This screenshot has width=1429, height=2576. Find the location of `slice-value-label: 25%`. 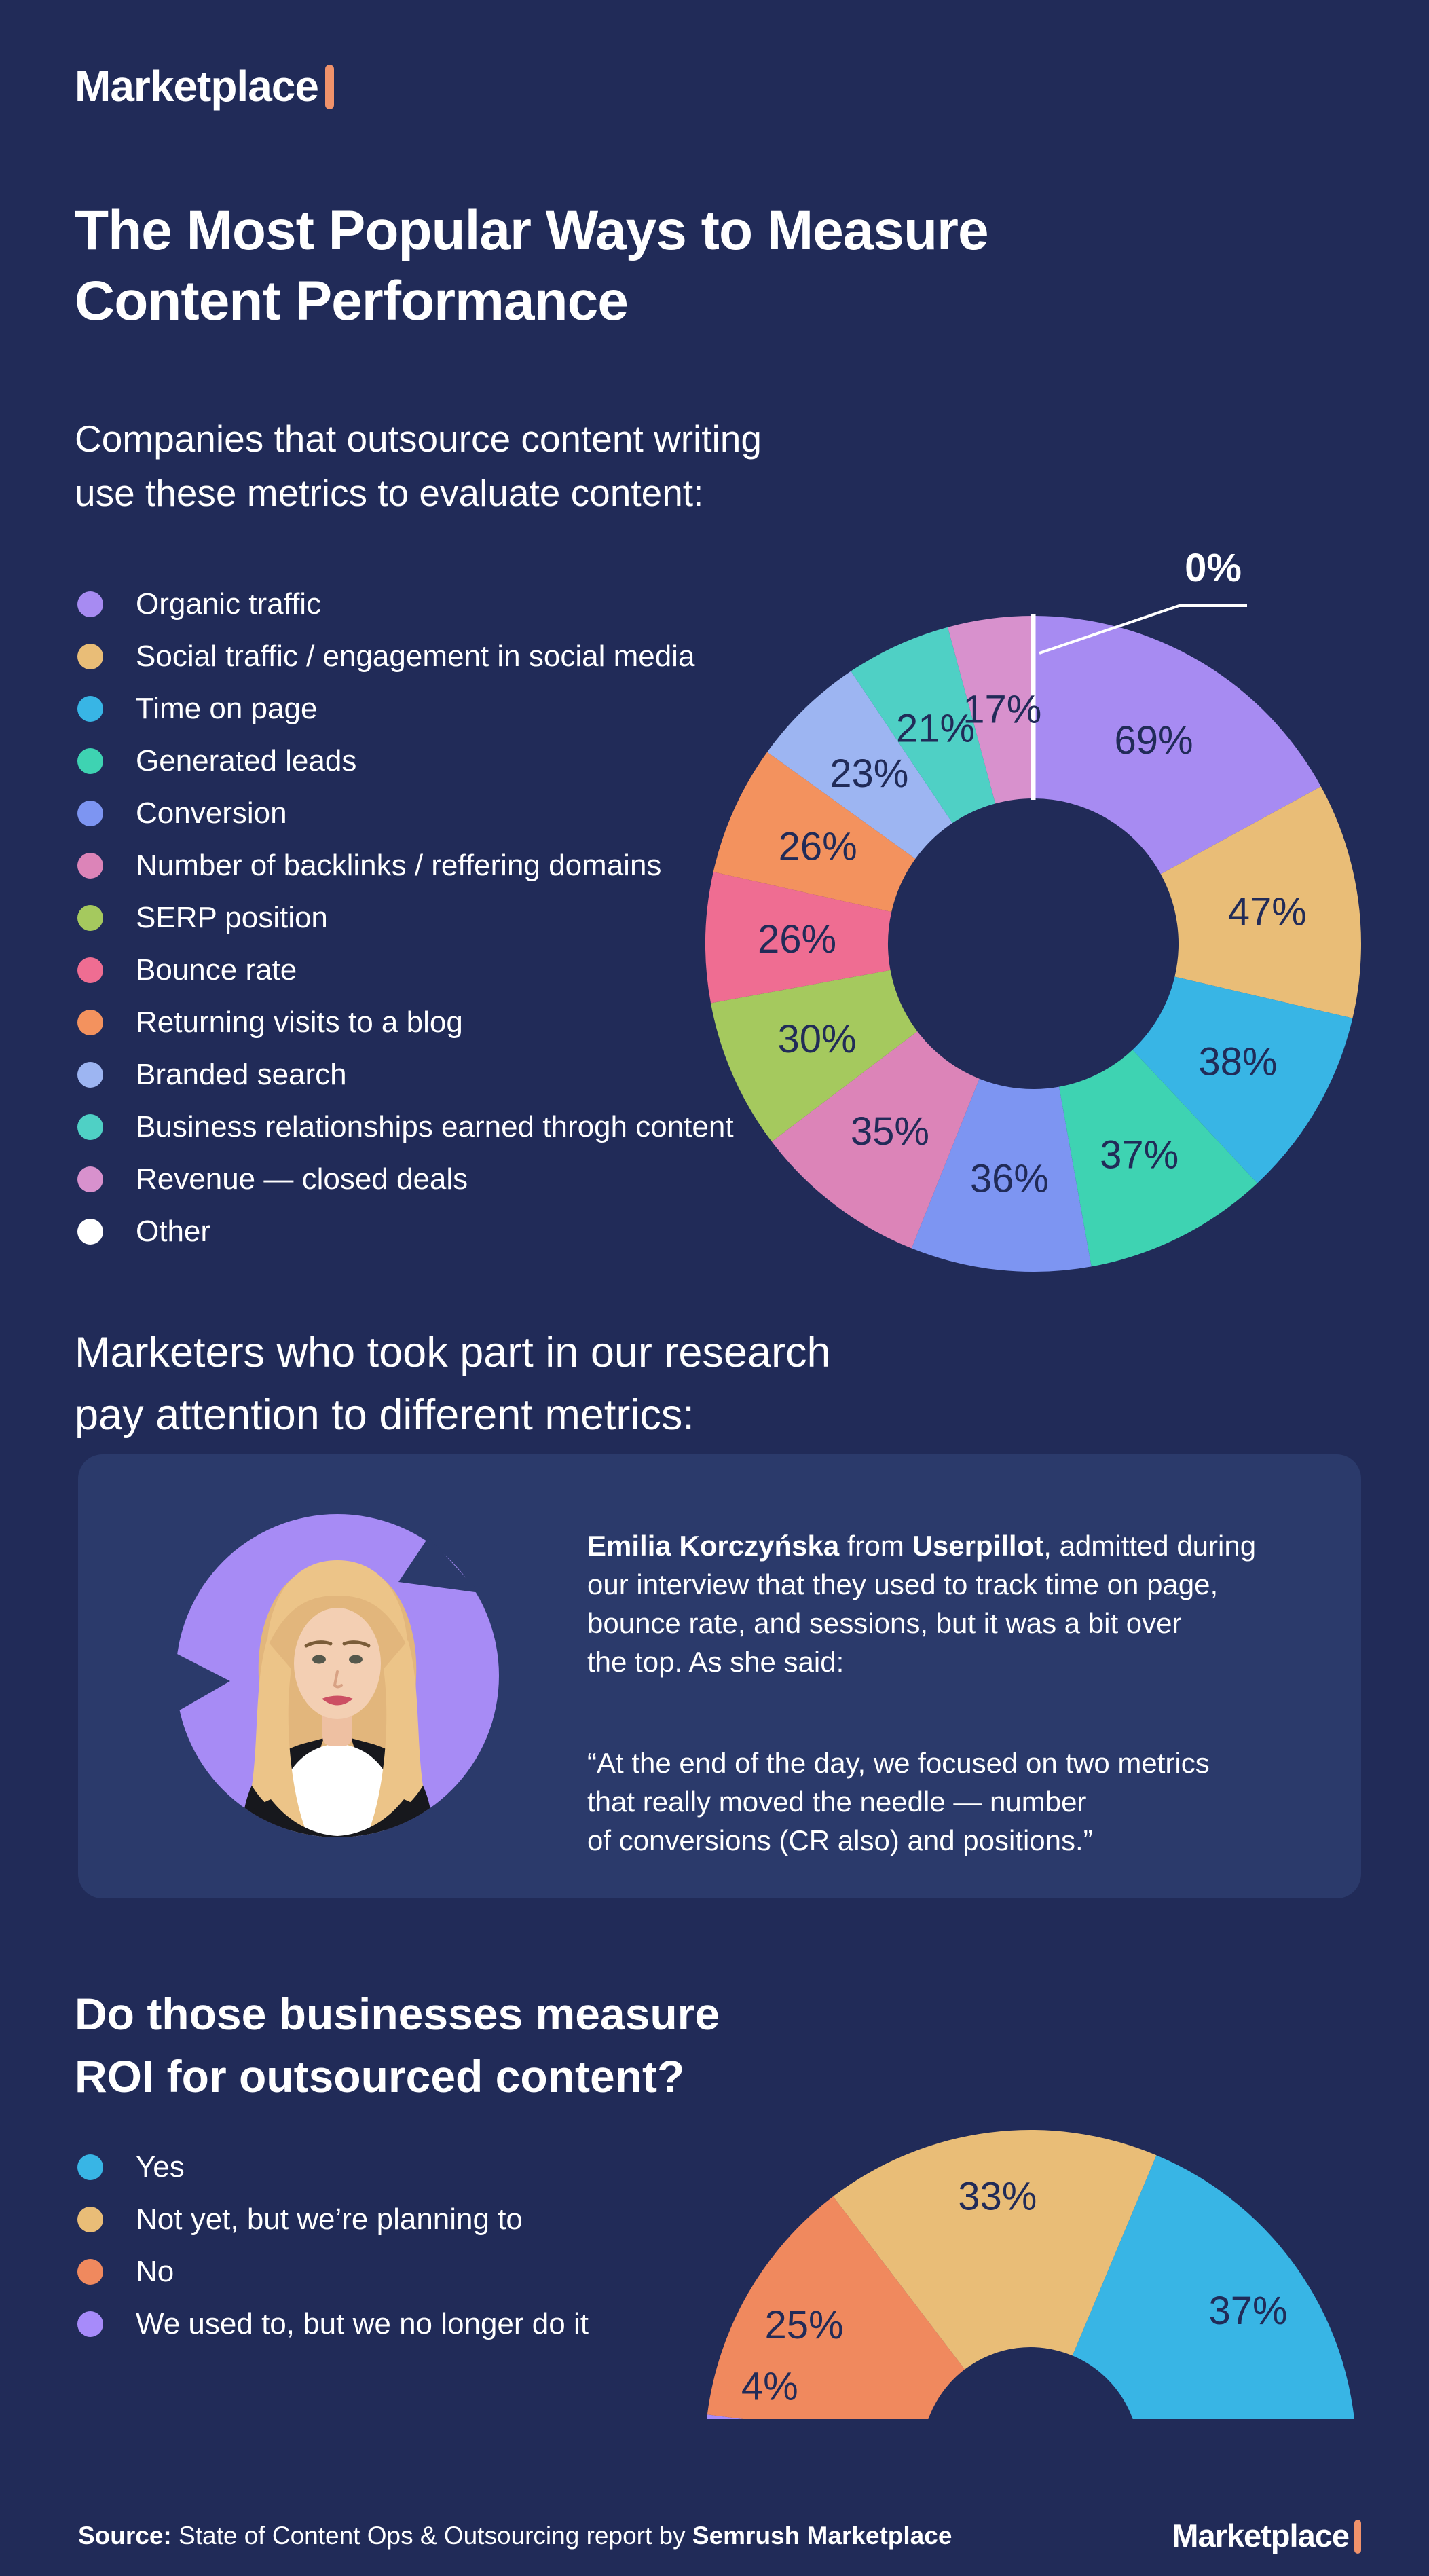

slice-value-label: 25% is located at coordinates (805, 2325).